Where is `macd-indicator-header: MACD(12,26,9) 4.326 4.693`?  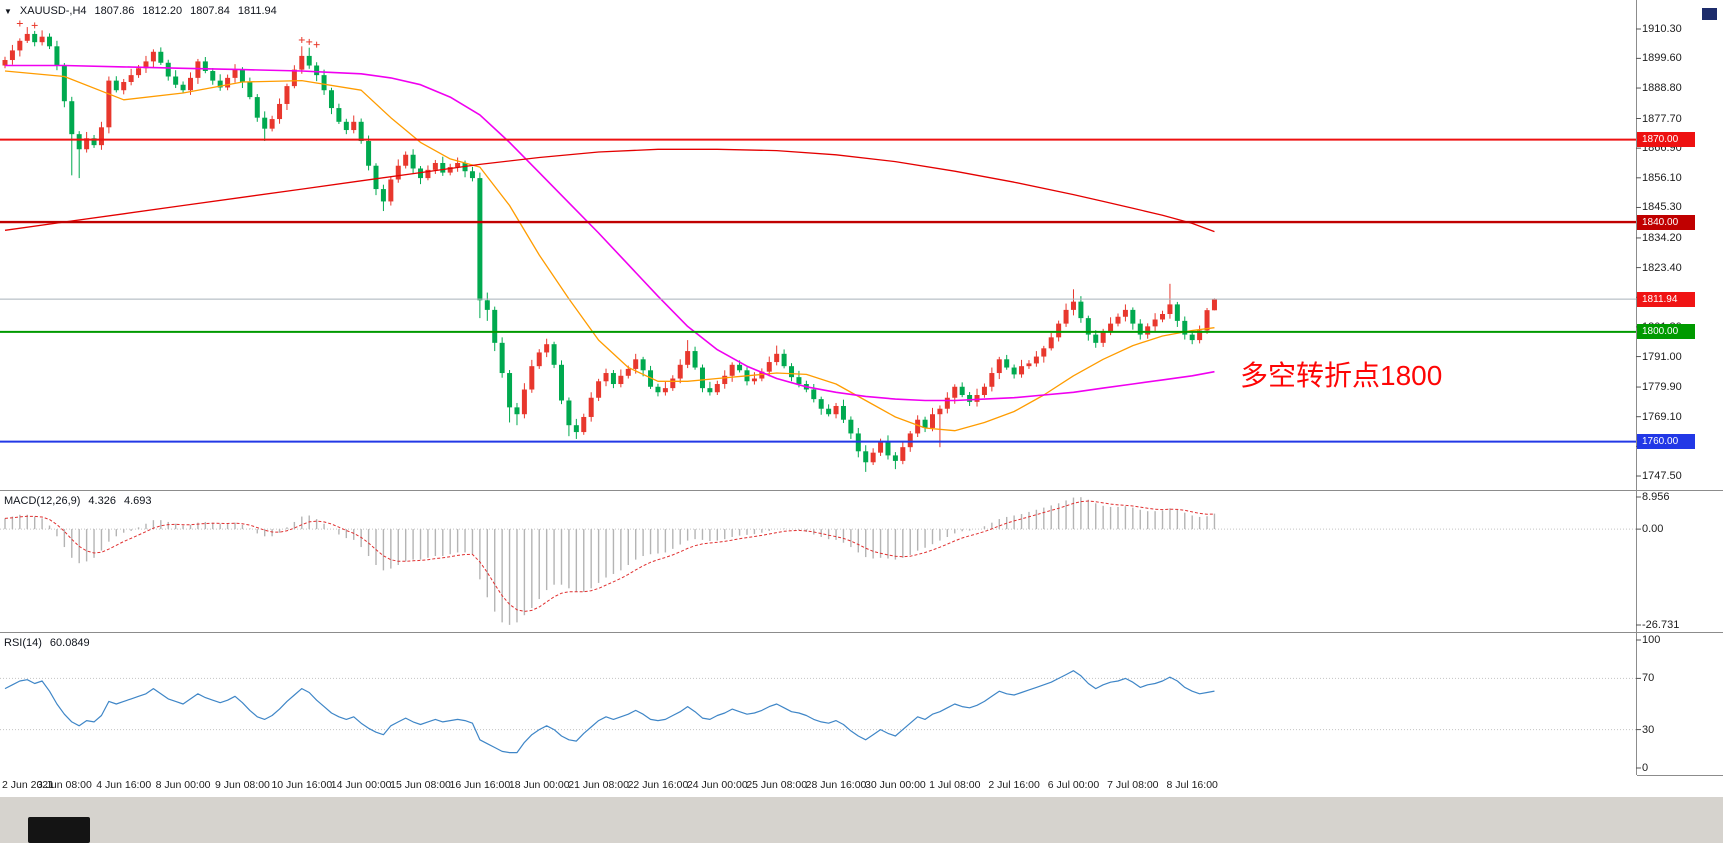
macd-indicator-header: MACD(12,26,9) 4.326 4.693 is located at coordinates (77, 501).